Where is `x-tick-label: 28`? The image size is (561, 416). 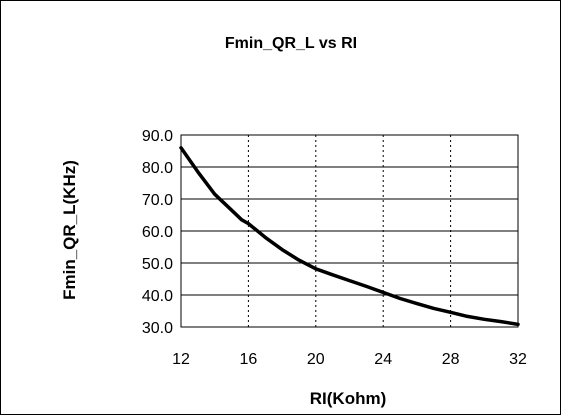 x-tick-label: 28 is located at coordinates (451, 359).